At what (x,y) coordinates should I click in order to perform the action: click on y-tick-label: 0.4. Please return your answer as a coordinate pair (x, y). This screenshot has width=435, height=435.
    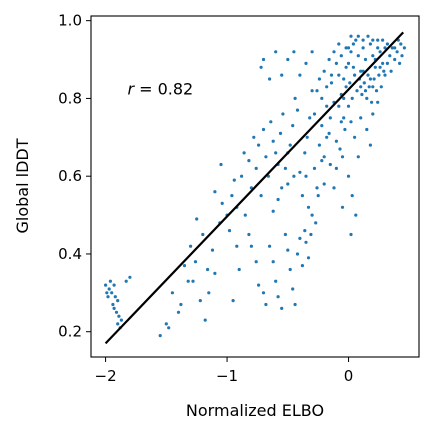
    Looking at the image, I should click on (70, 254).